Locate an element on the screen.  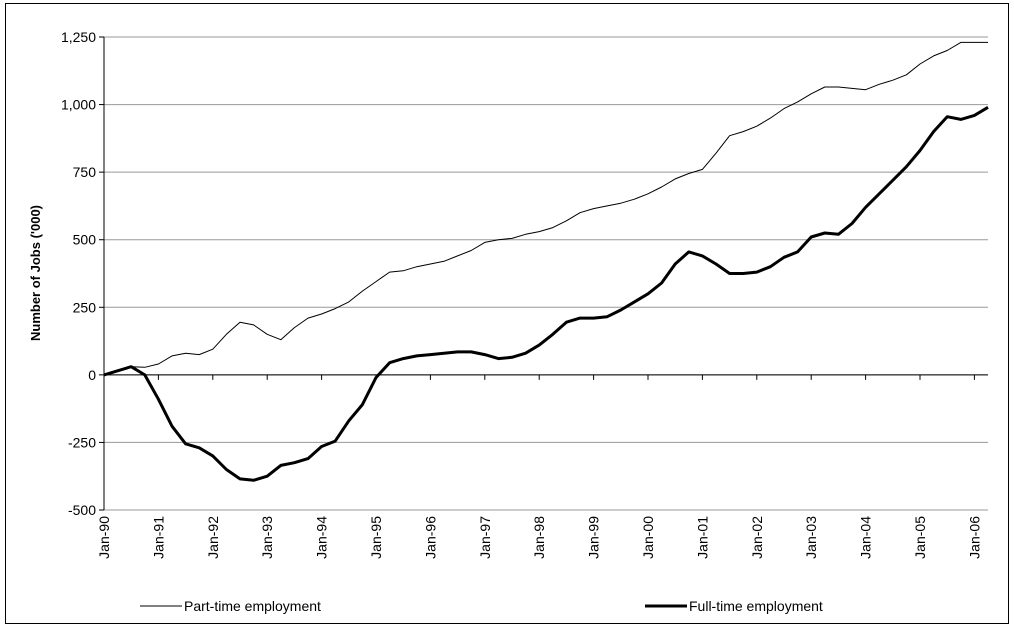
legend-label: Part-time employment is located at coordinates (252, 606).